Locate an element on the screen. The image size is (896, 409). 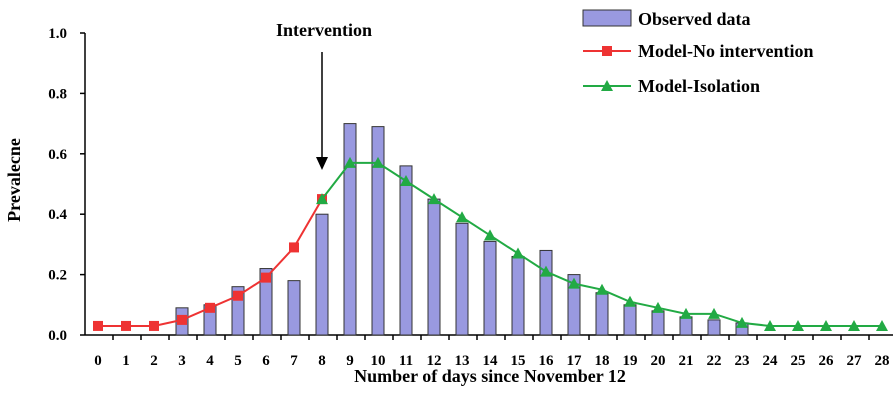
x-tick-label: 28 is located at coordinates (882, 361).